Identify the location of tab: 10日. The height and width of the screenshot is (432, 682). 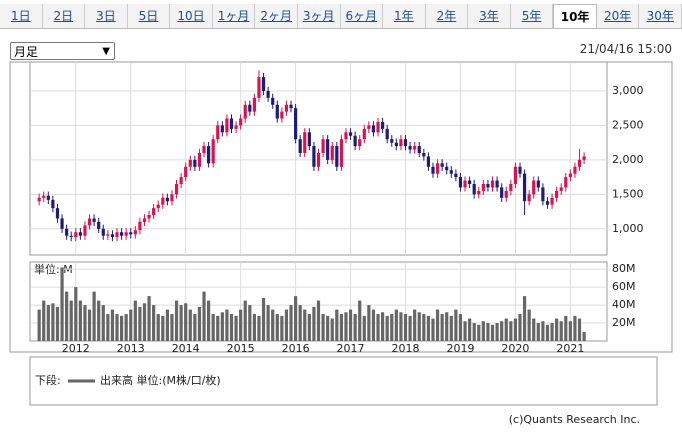
(191, 16).